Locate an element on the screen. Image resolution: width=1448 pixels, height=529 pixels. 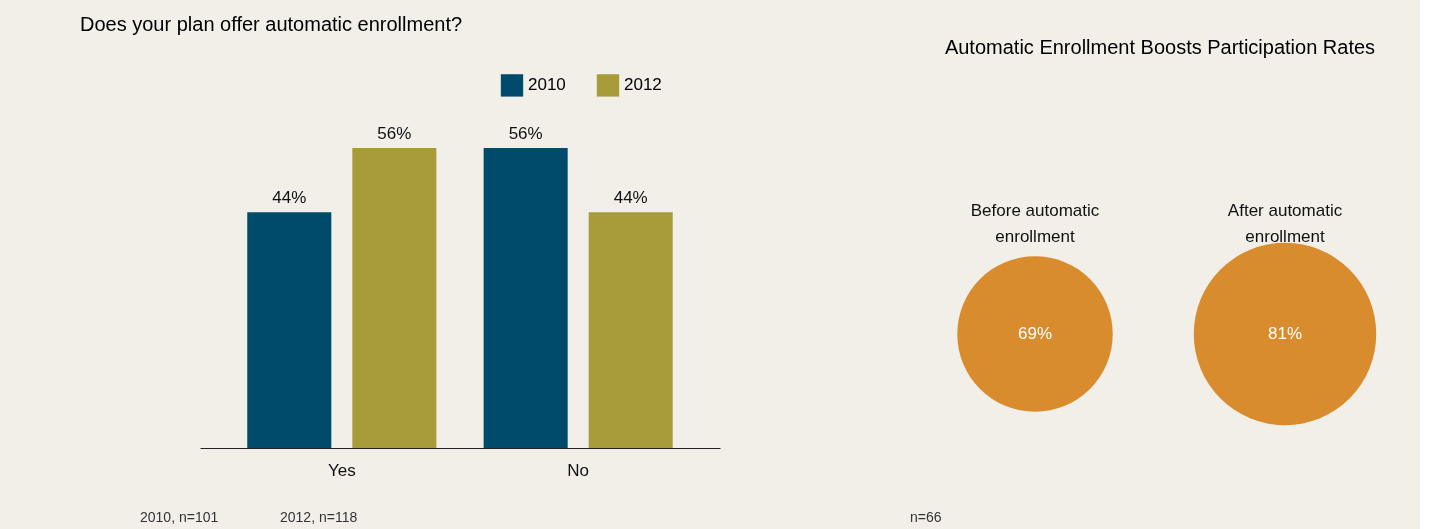
legend-label: 2012 is located at coordinates (643, 85).